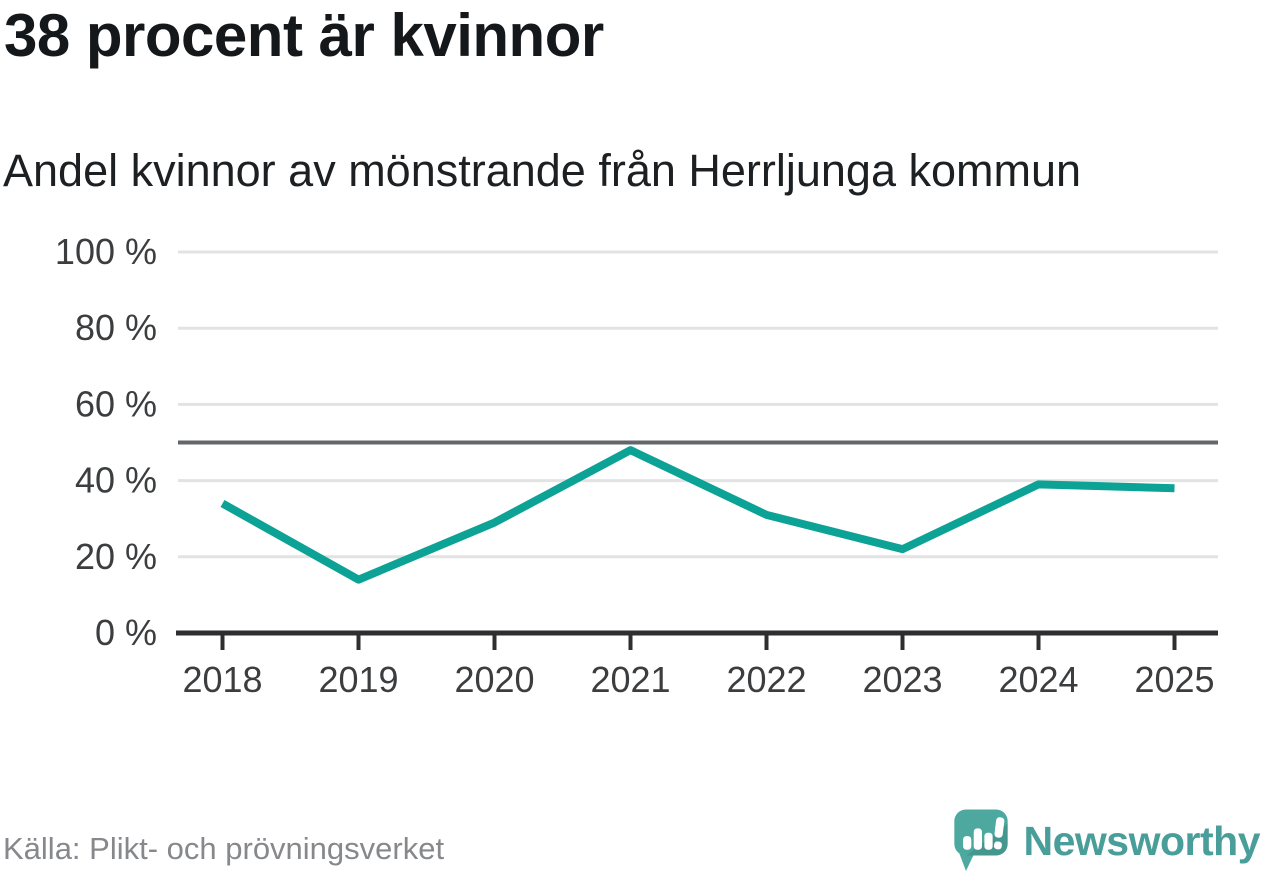 This screenshot has height=879, width=1262. Describe the element at coordinates (697, 515) in the screenshot. I see `series-line` at that location.